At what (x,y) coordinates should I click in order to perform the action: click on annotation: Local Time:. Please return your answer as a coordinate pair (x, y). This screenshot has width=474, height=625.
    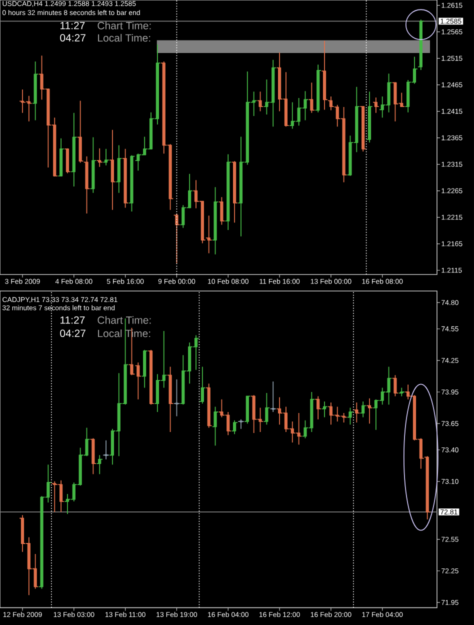
    Looking at the image, I should click on (124, 38).